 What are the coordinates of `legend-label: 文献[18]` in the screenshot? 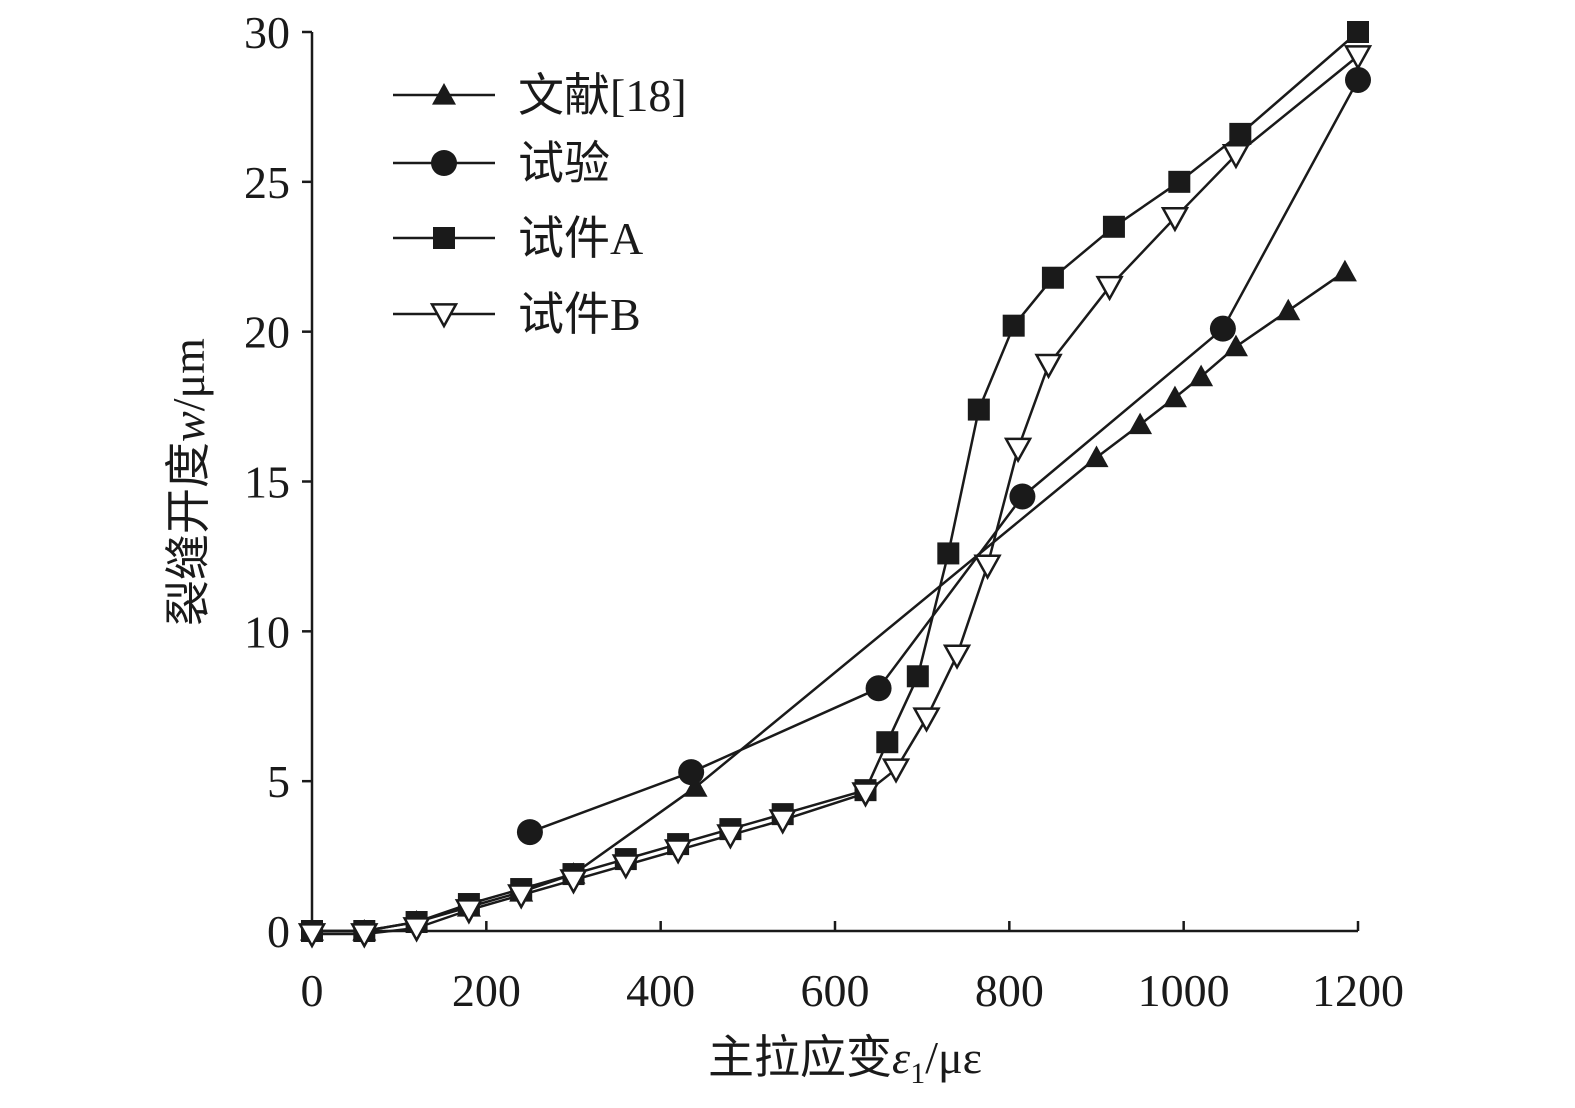 It's located at (602, 95).